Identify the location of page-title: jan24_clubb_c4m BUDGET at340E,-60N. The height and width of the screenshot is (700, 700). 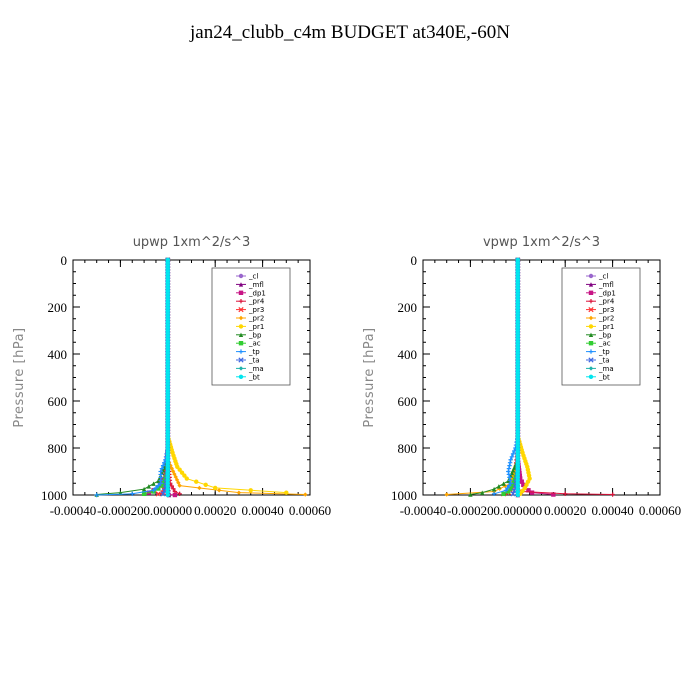
(350, 32).